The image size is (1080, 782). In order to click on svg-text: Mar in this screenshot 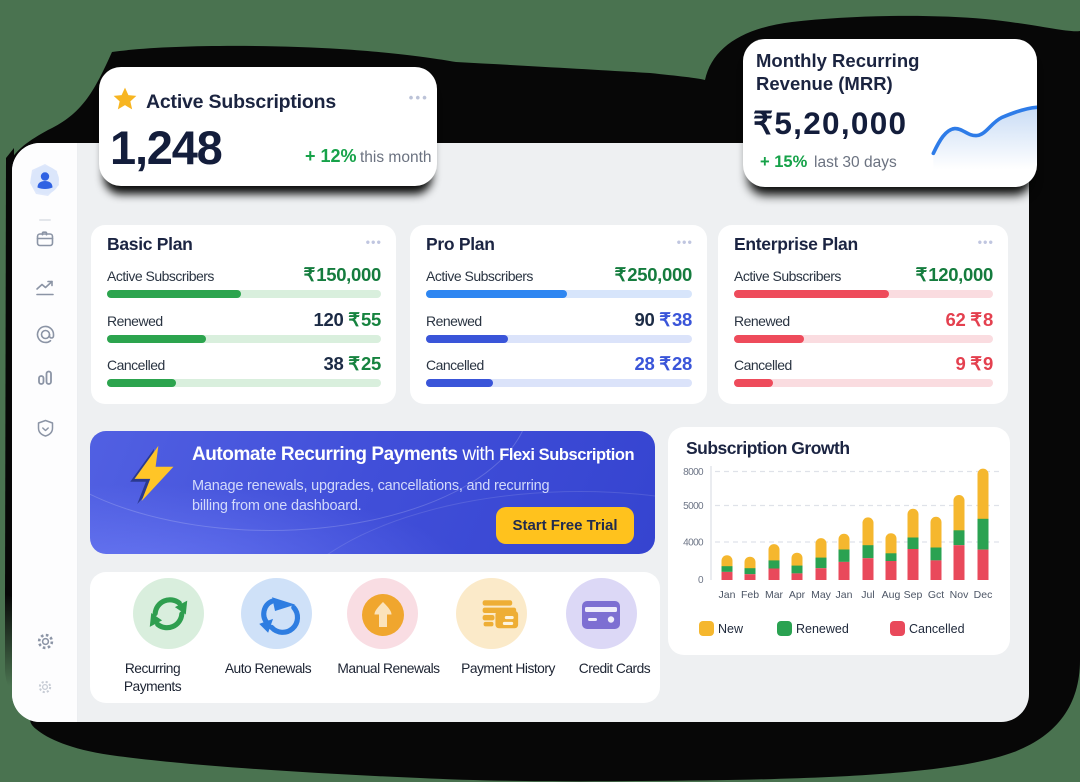, I will do `click(774, 595)`.